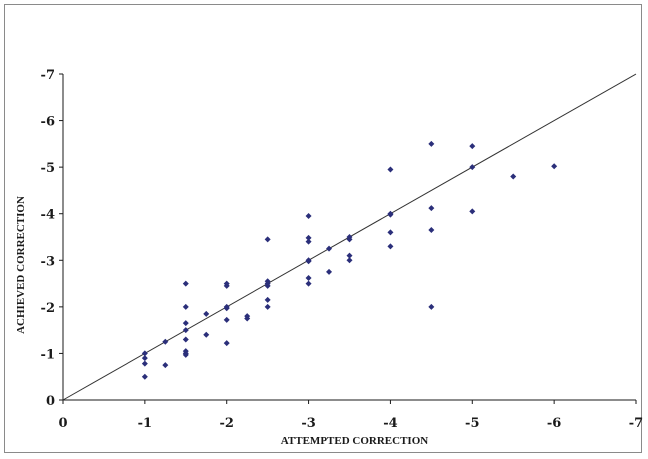 Image resolution: width=648 pixels, height=459 pixels. I want to click on y-tick-label: -4, so click(48, 215).